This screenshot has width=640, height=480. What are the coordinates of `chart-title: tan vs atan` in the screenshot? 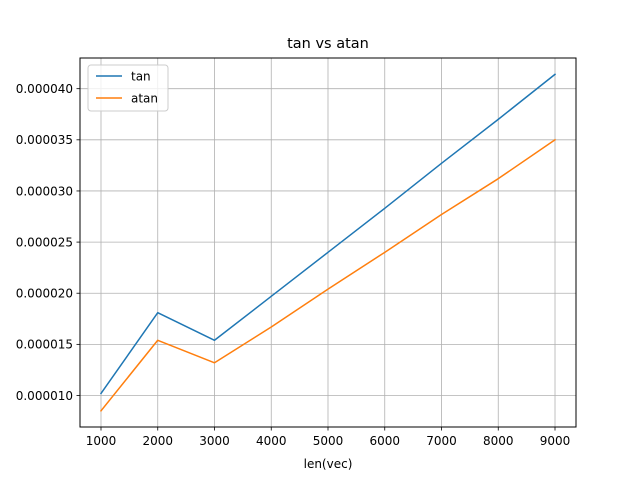 It's located at (328, 44).